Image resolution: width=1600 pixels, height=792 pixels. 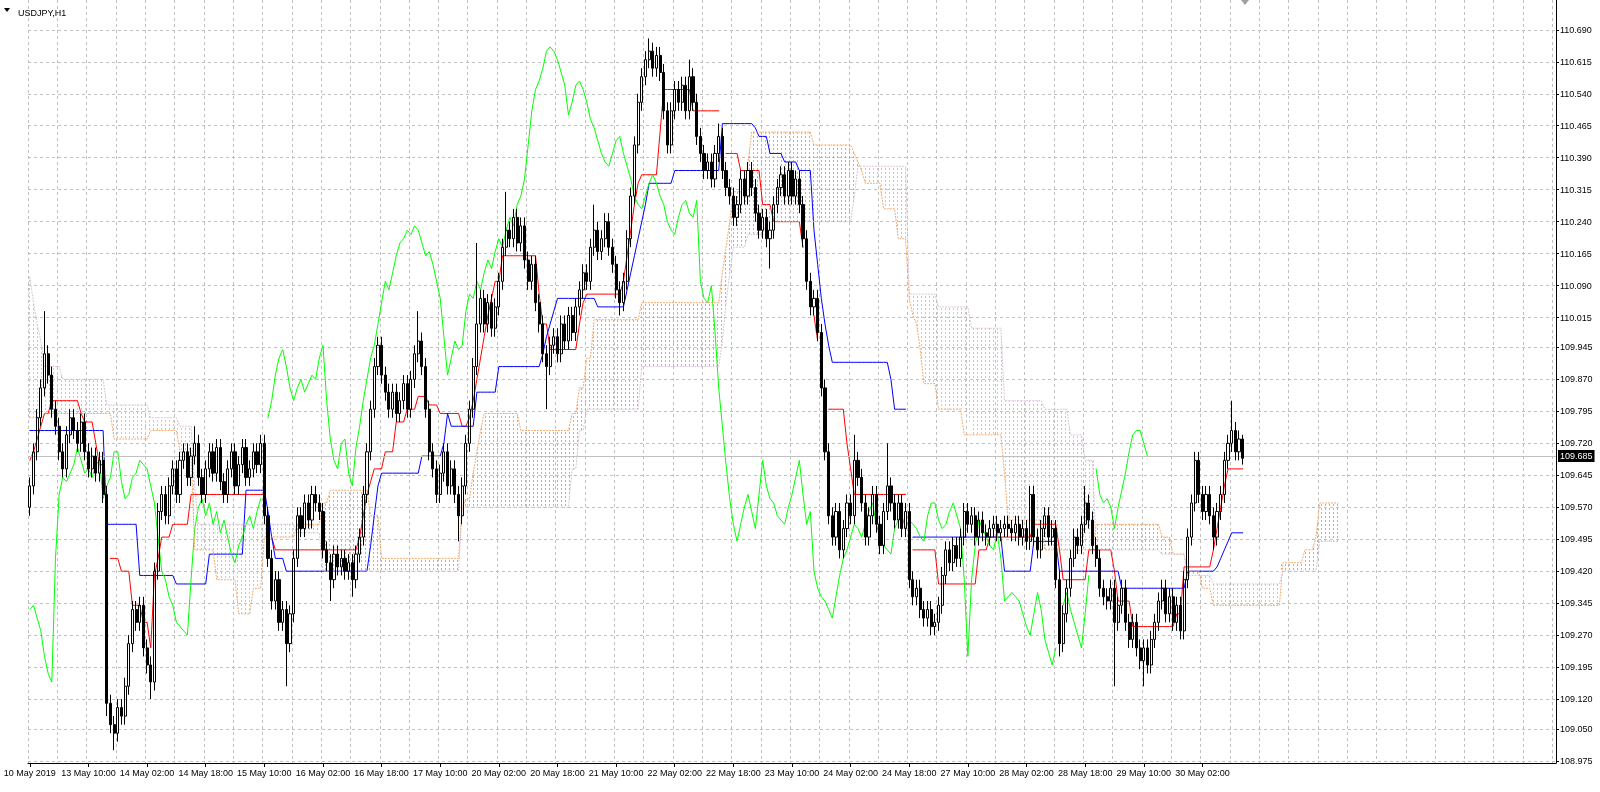 I want to click on y-tick-label: 109.720, so click(x=1576, y=443).